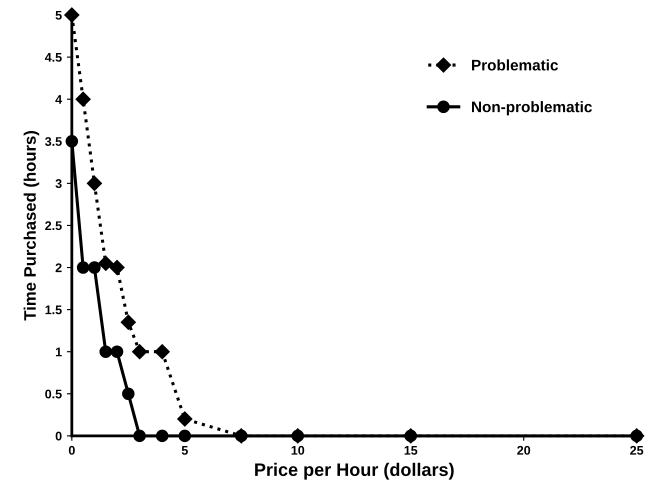 This screenshot has width=653, height=501. What do you see at coordinates (53, 57) in the screenshot?
I see `y-tick-label: 4.5` at bounding box center [53, 57].